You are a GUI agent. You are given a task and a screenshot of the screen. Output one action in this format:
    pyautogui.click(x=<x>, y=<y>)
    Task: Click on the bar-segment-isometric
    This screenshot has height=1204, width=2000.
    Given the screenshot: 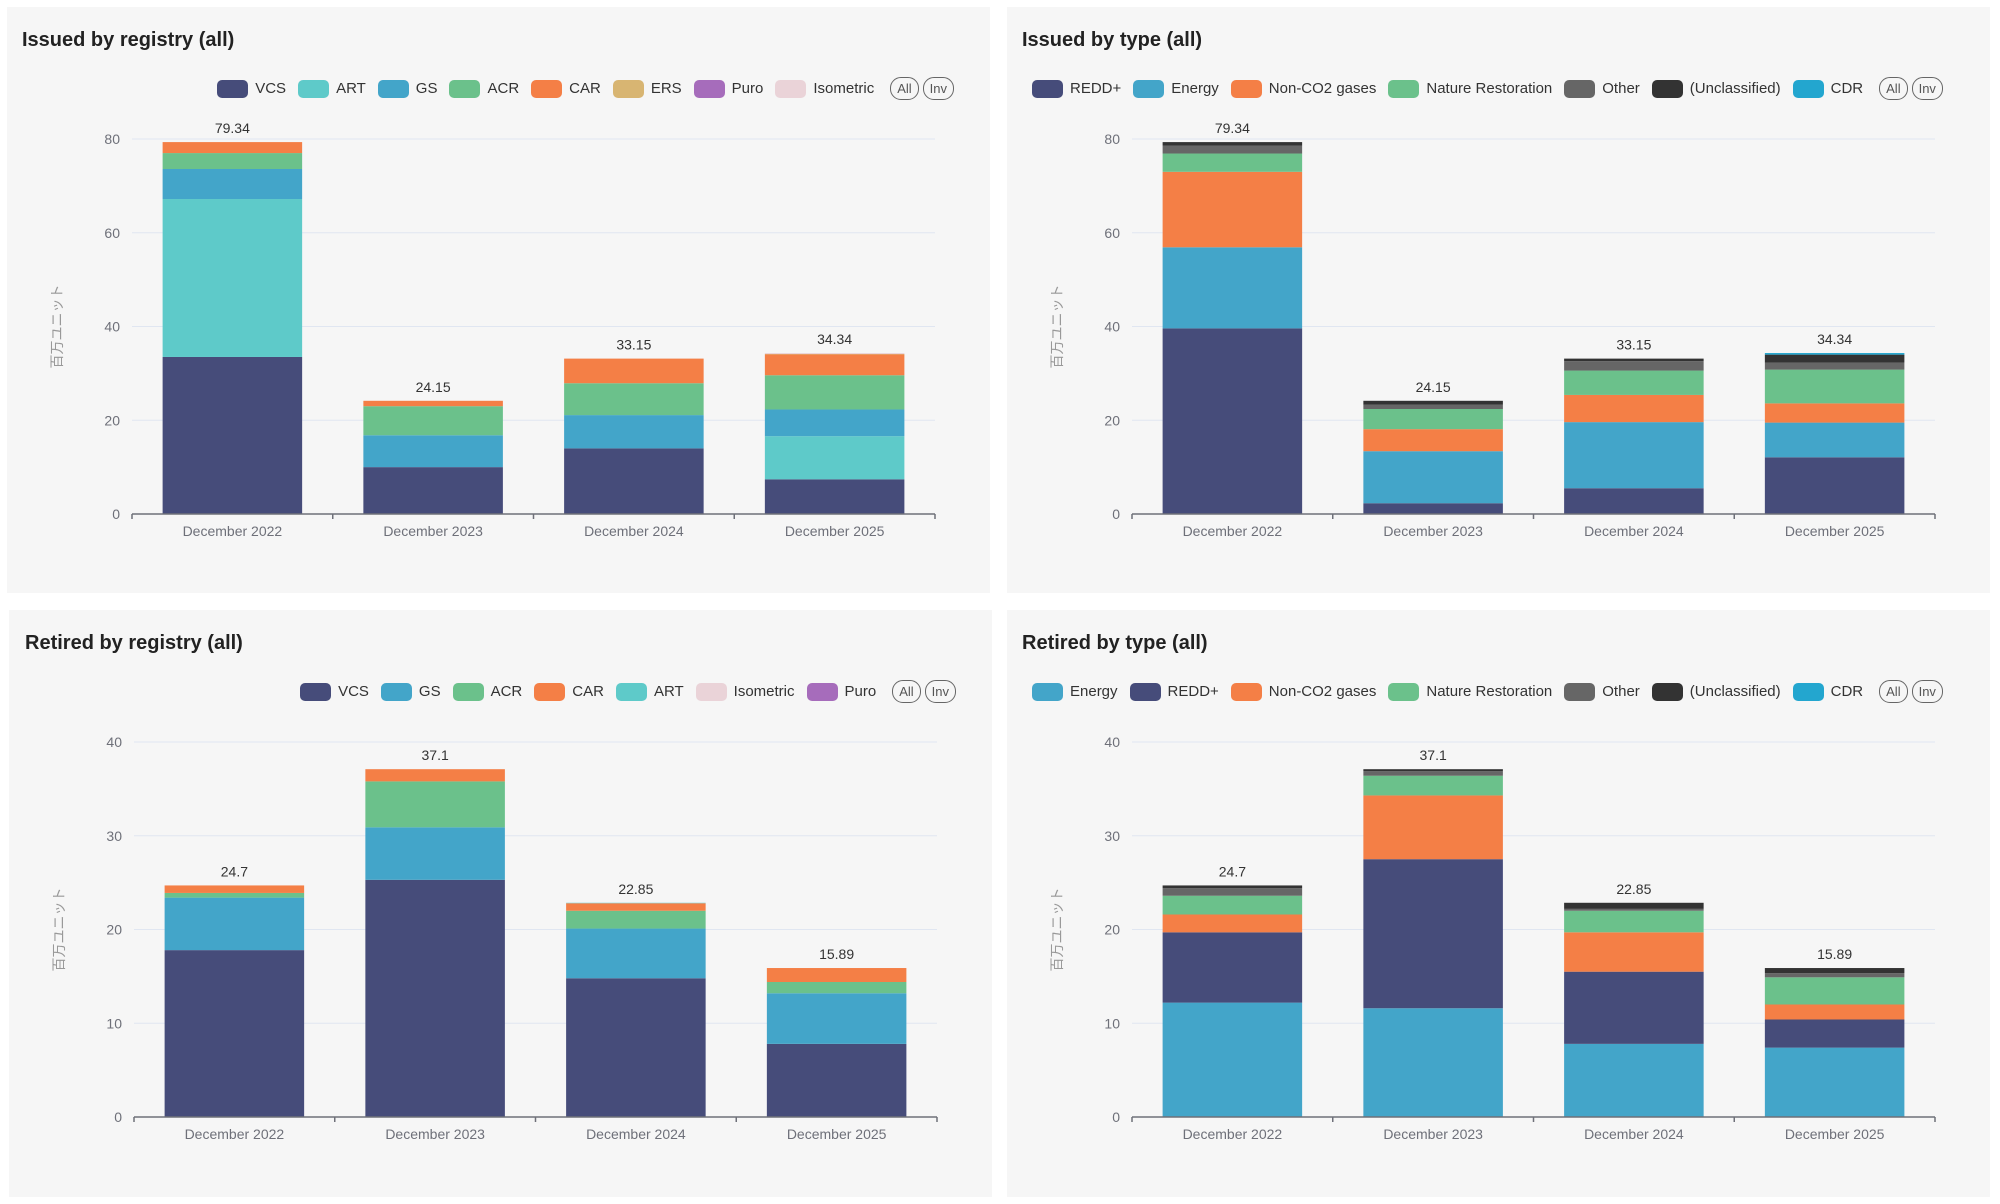 What is the action you would take?
    pyautogui.click(x=834, y=353)
    